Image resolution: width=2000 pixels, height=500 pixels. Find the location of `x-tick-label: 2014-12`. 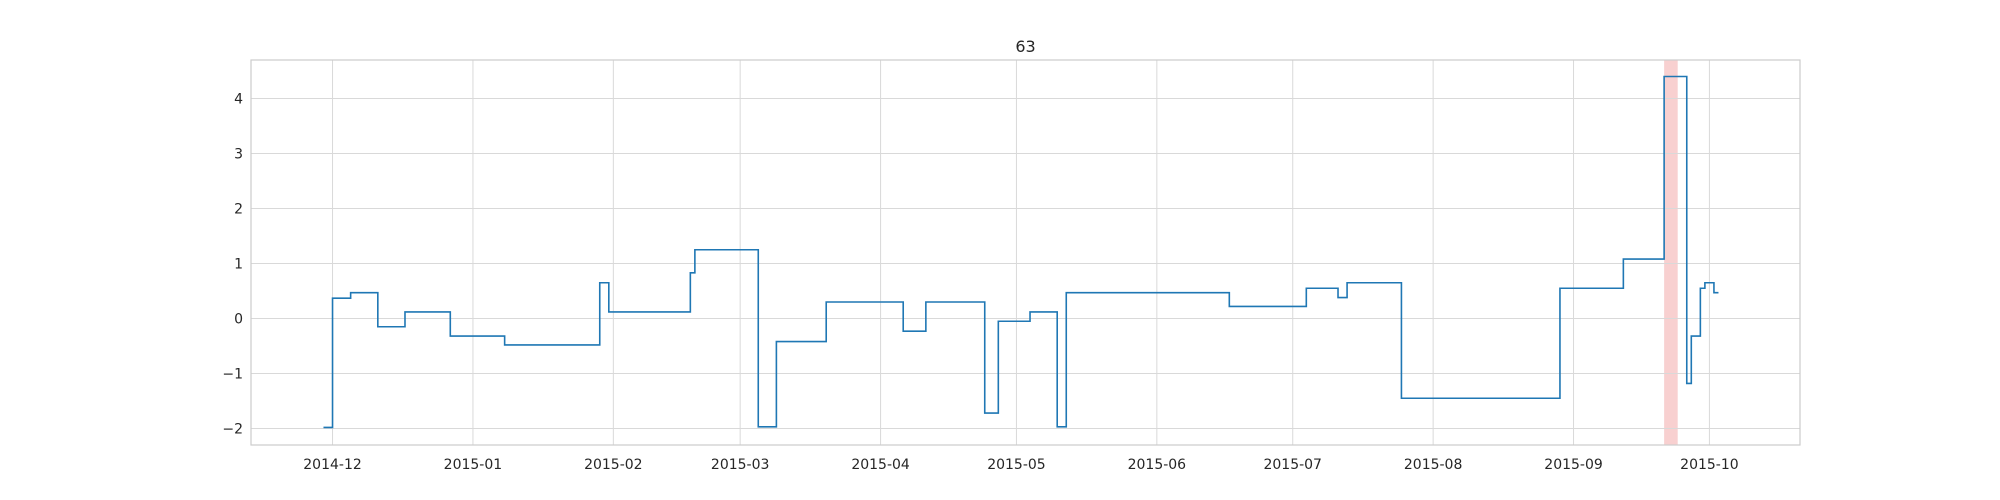

x-tick-label: 2014-12 is located at coordinates (332, 465).